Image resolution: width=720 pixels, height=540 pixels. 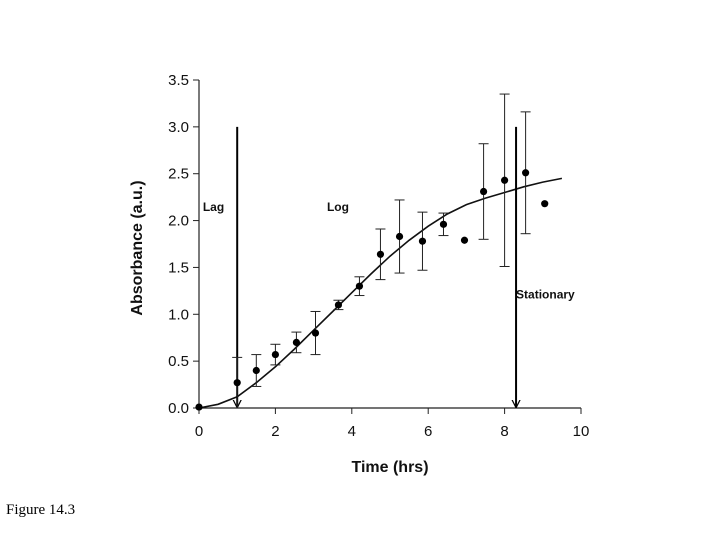 I want to click on figure-caption: Figure 14.3, so click(x=41, y=510).